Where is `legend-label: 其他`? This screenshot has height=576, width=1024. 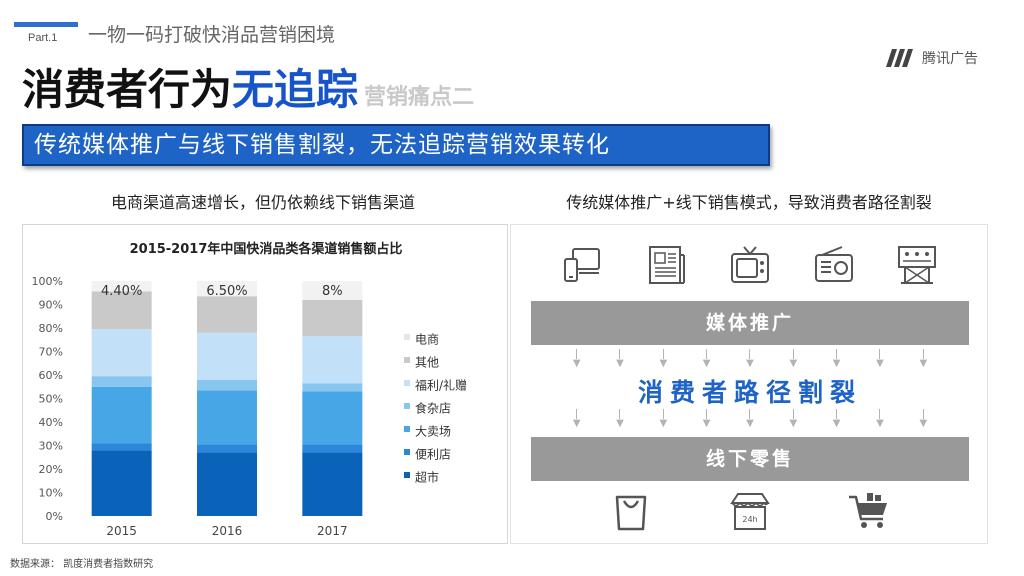
legend-label: 其他 is located at coordinates (427, 363).